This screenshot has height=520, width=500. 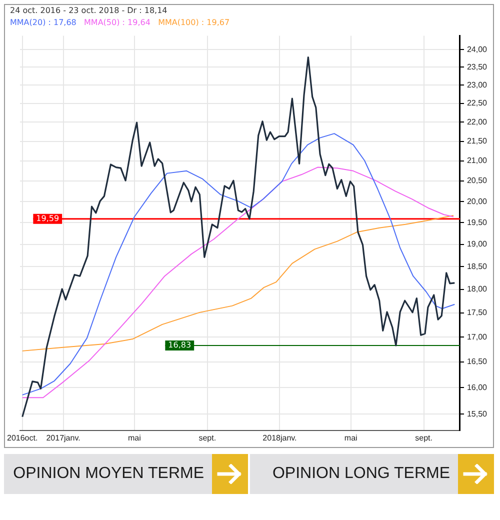 I want to click on y-tick-label: 20,50, so click(x=477, y=181).